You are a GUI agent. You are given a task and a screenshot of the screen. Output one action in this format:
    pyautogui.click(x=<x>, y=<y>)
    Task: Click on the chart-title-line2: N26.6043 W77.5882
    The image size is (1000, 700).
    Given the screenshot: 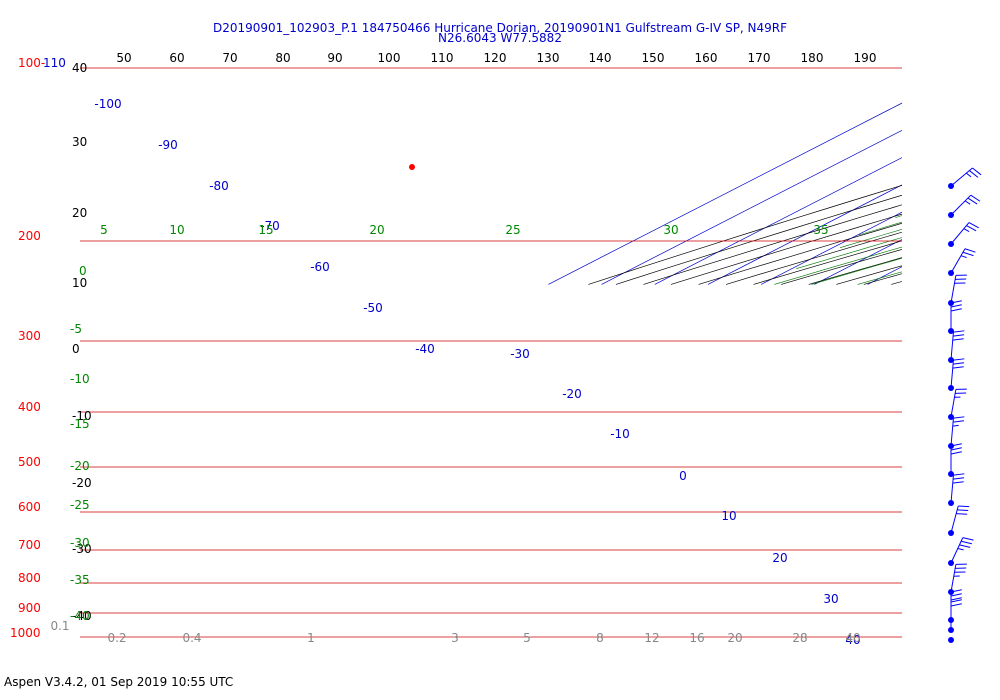 What is the action you would take?
    pyautogui.click(x=500, y=38)
    